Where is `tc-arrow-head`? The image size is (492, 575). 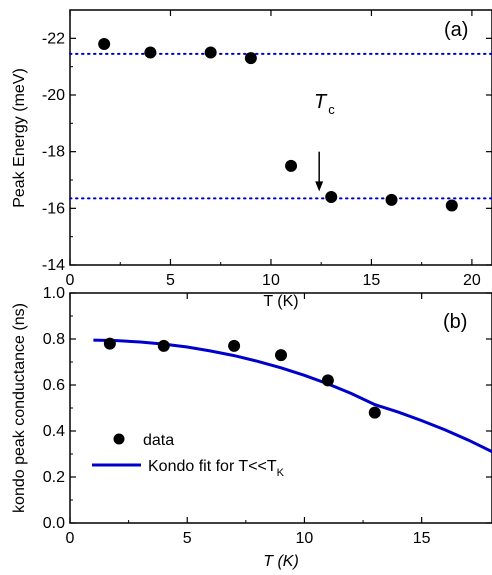 tc-arrow-head is located at coordinates (319, 186).